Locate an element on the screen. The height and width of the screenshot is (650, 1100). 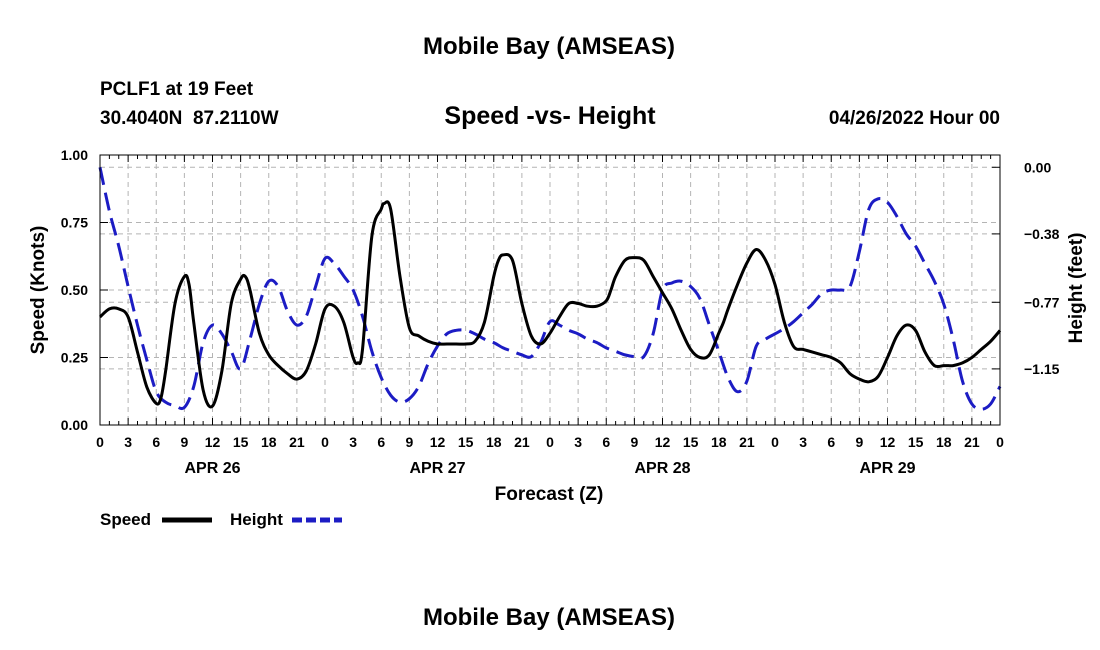
day-label: APR 26 is located at coordinates (212, 468).